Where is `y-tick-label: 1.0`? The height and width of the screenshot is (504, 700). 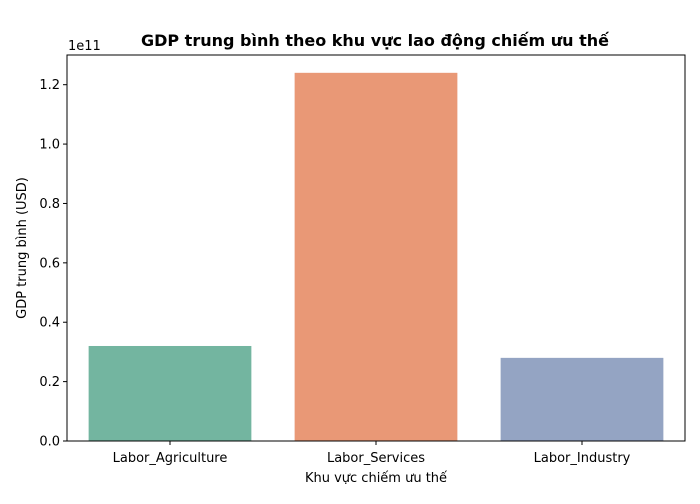 y-tick-label: 1.0 is located at coordinates (49, 145).